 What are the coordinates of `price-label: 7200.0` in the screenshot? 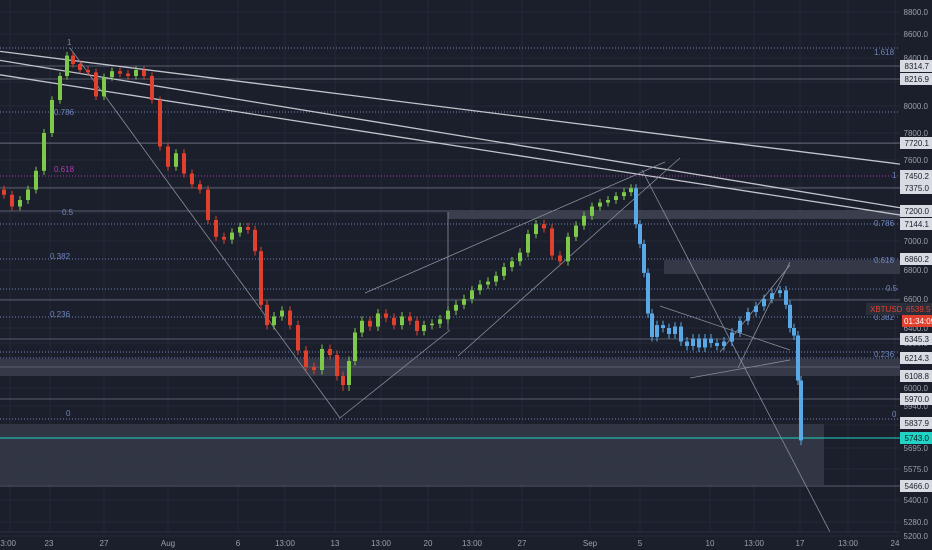 It's located at (917, 211).